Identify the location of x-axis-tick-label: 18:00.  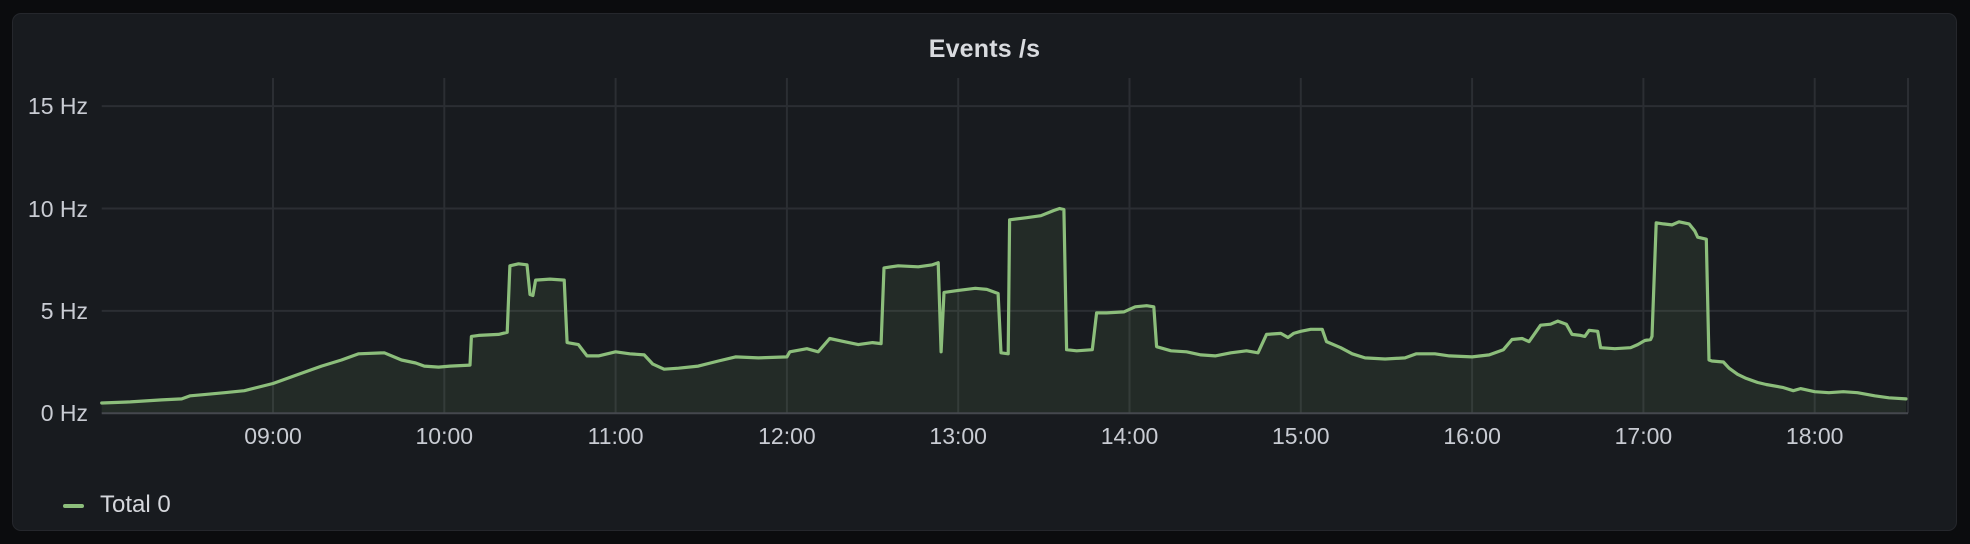
(1814, 436).